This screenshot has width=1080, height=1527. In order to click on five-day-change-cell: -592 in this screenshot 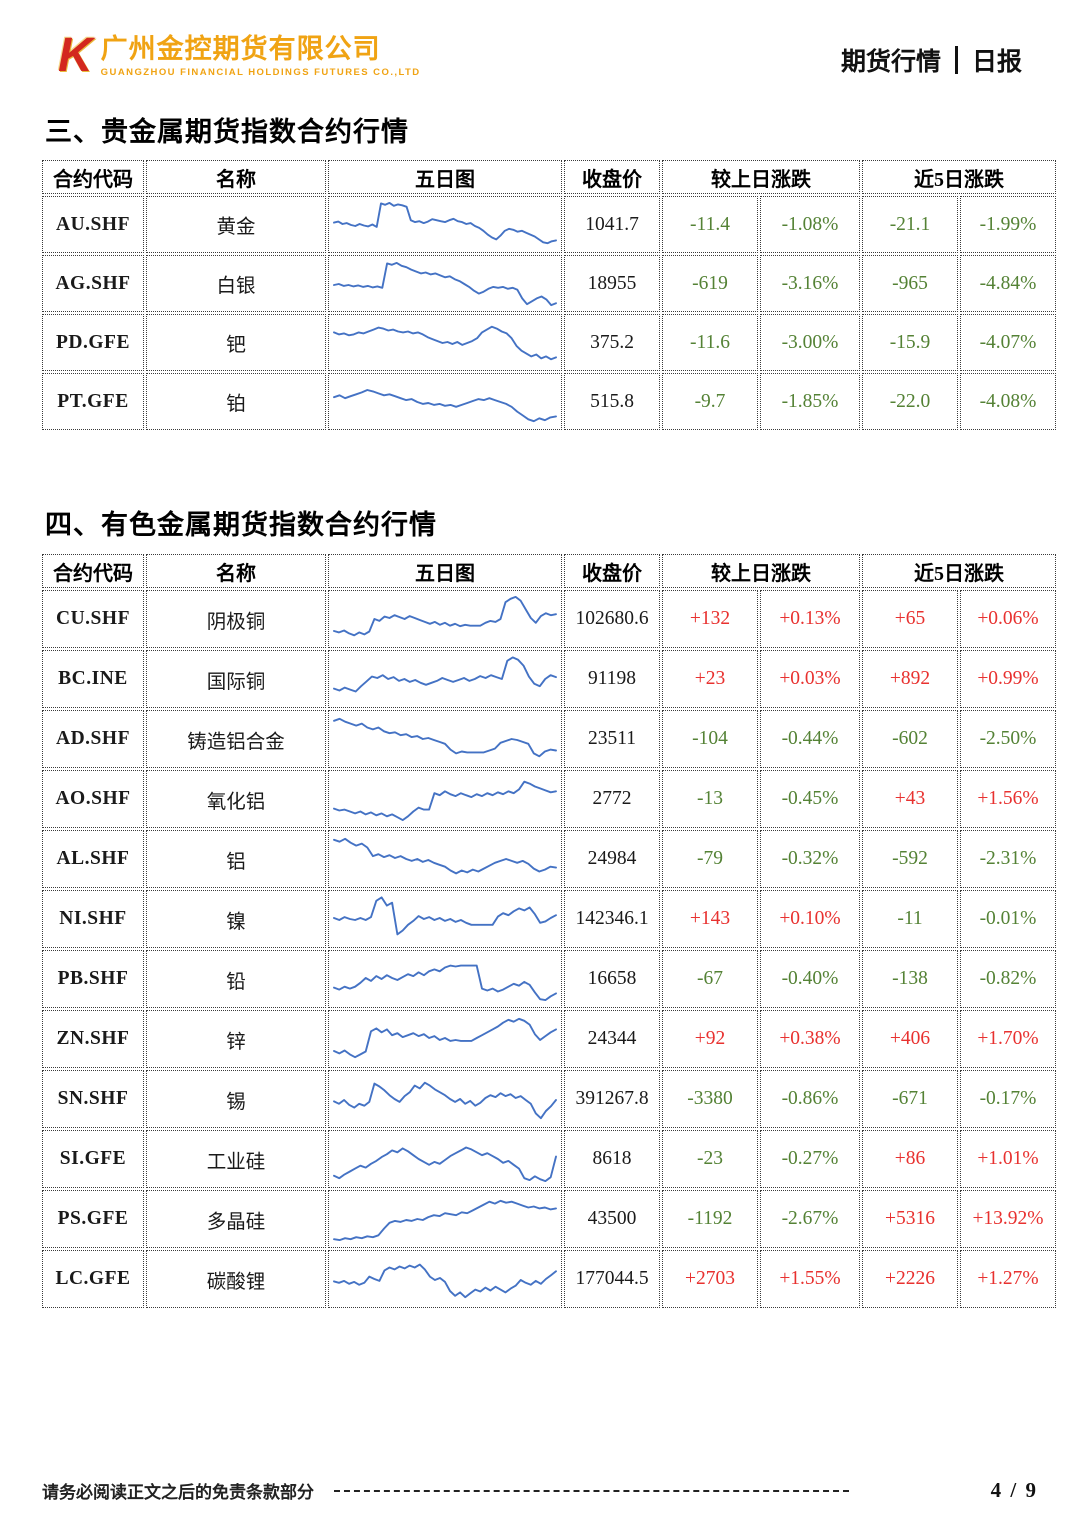, I will do `click(910, 859)`.